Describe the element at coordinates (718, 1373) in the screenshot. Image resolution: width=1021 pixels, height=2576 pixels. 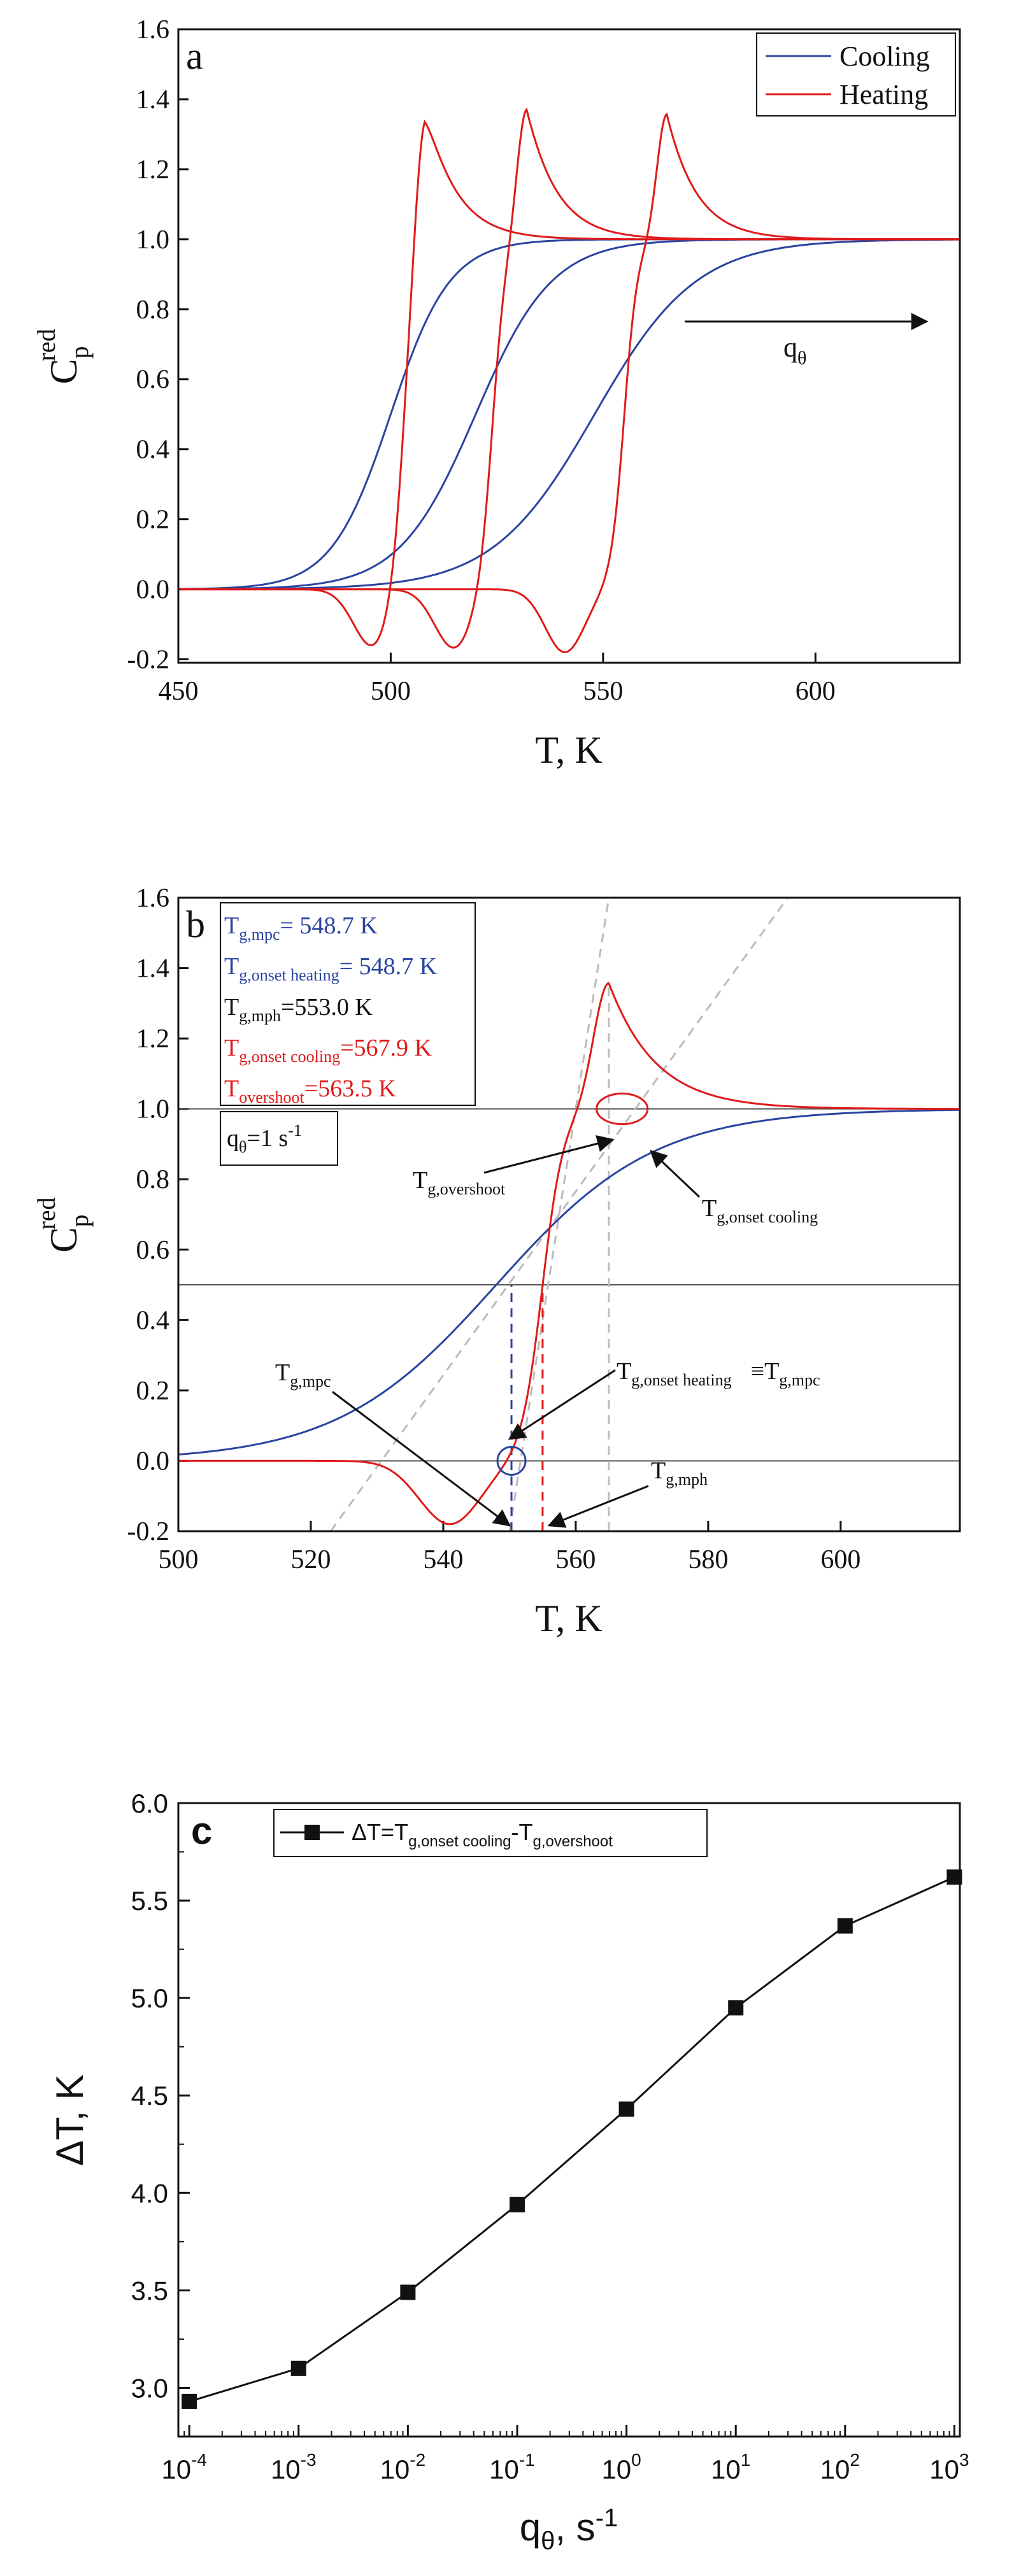
I see `ann-onset-heating: Tg,onset heating ≡Tg,mpc` at that location.